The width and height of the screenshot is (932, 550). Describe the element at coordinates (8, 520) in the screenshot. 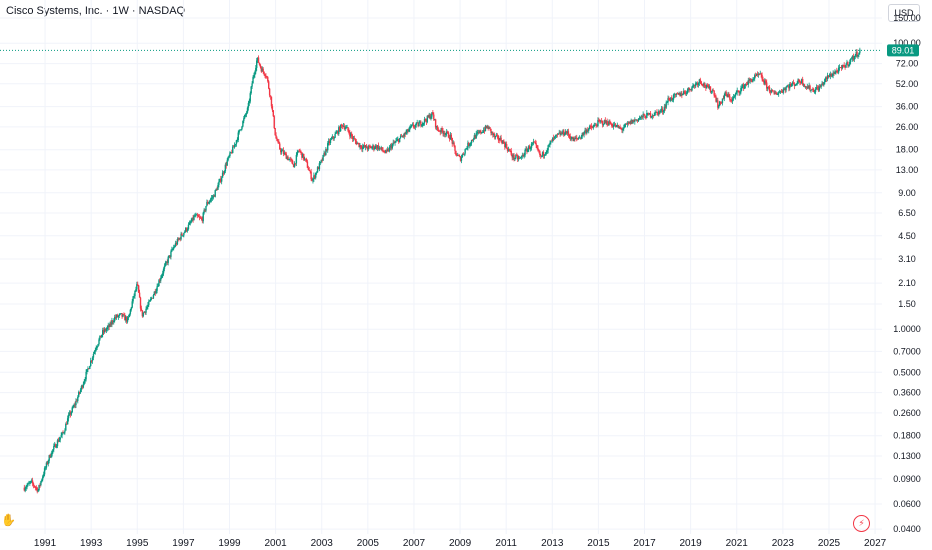

I see `crosshair-handle-icon: ✋` at that location.